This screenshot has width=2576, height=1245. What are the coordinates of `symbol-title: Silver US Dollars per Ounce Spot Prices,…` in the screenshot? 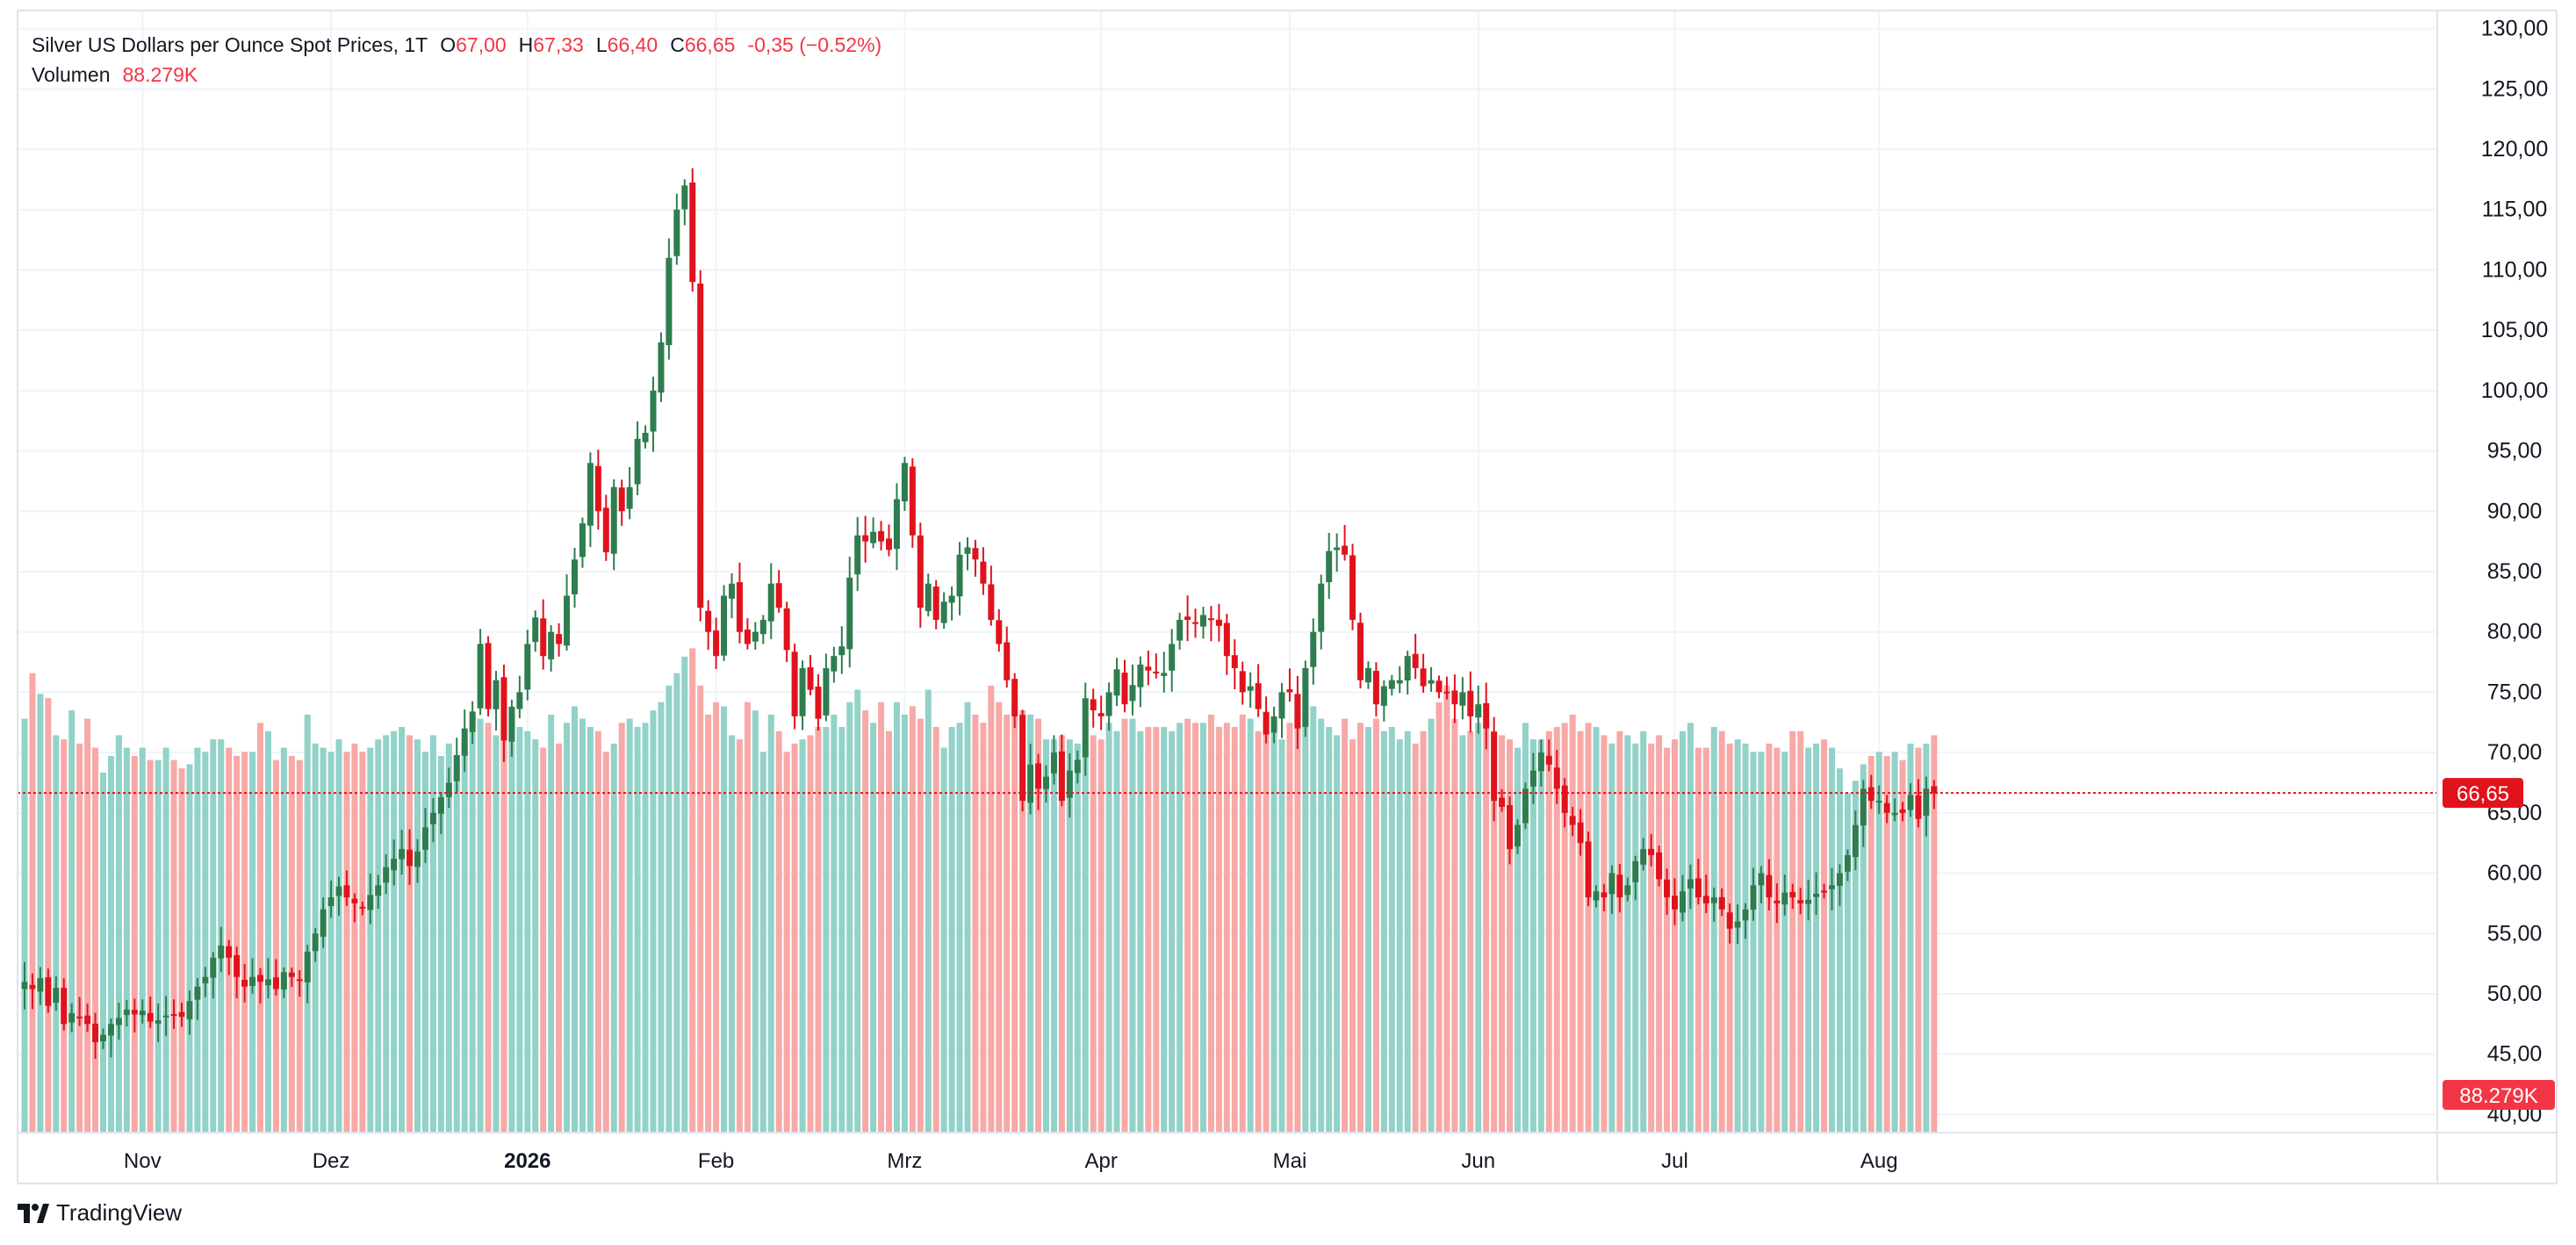 It's located at (230, 44).